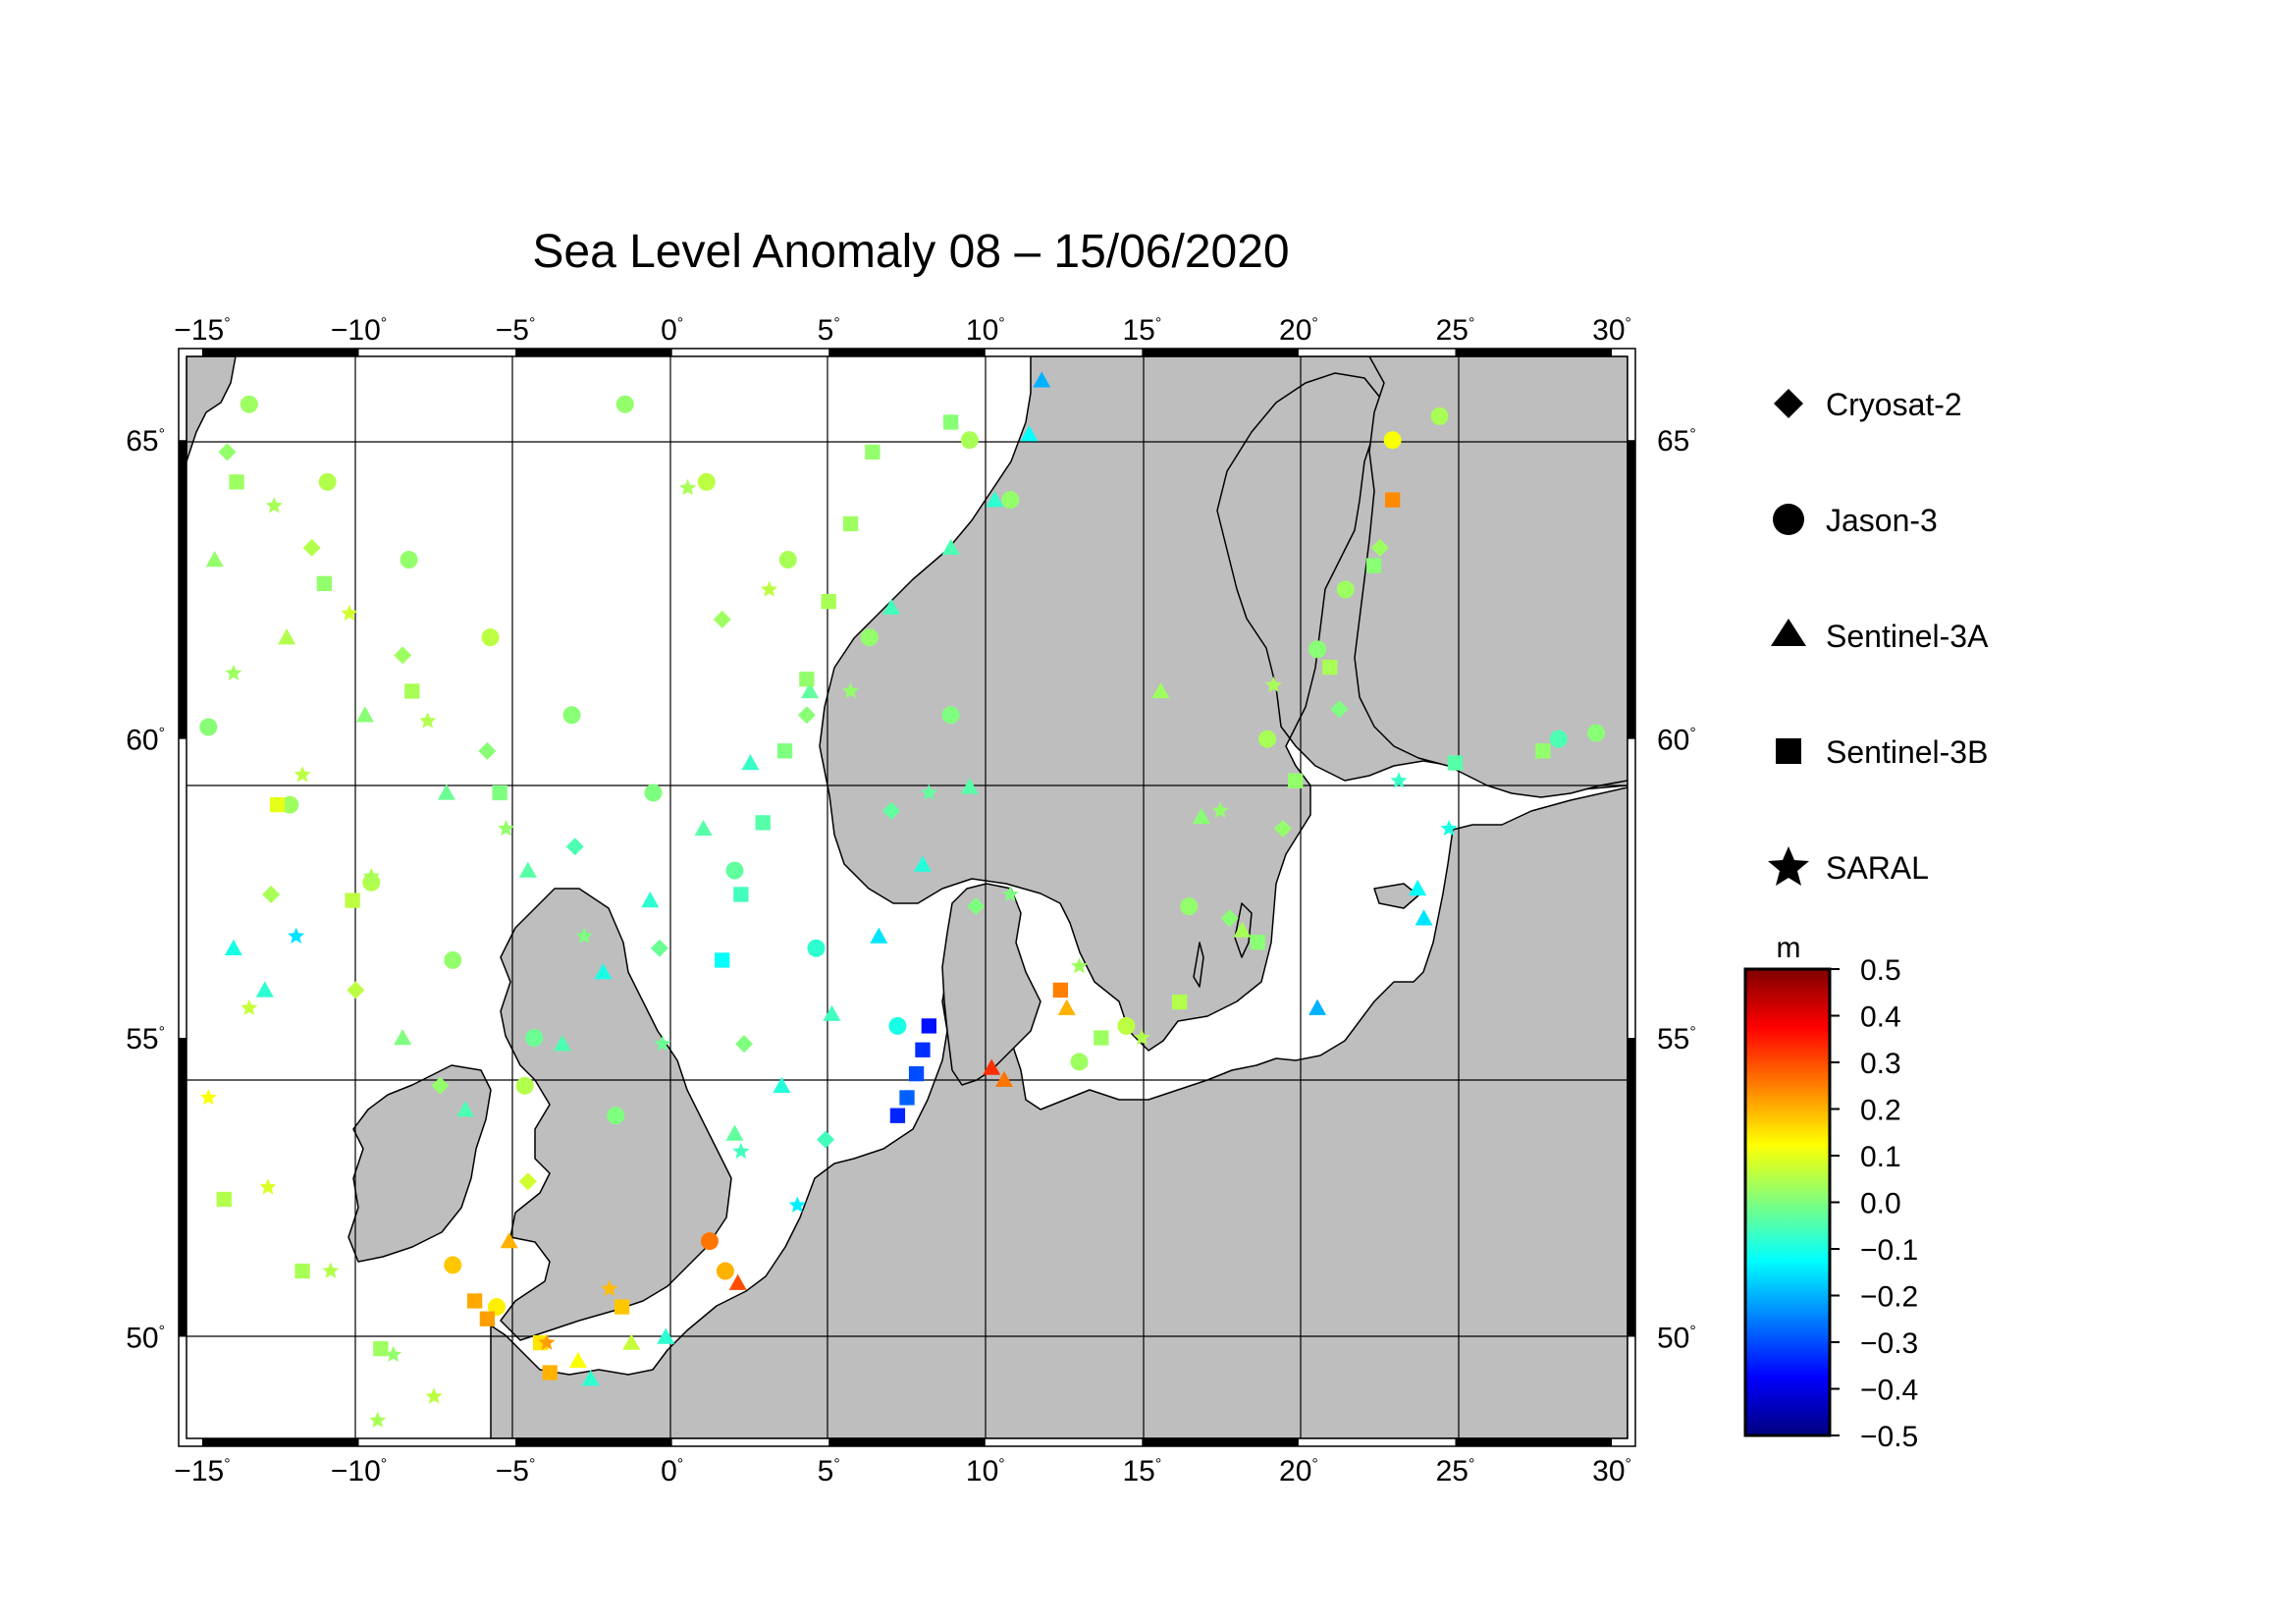 The image size is (2296, 1623). Describe the element at coordinates (1877, 868) in the screenshot. I see `legend-label: SARAL` at that location.